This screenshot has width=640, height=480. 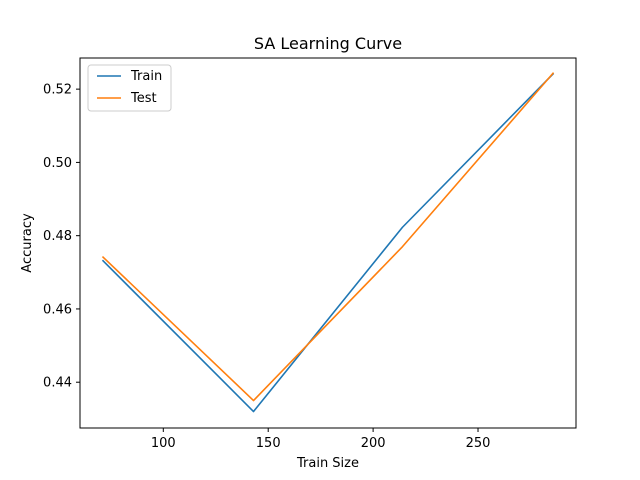 What do you see at coordinates (268, 443) in the screenshot?
I see `x-tick-label: 150` at bounding box center [268, 443].